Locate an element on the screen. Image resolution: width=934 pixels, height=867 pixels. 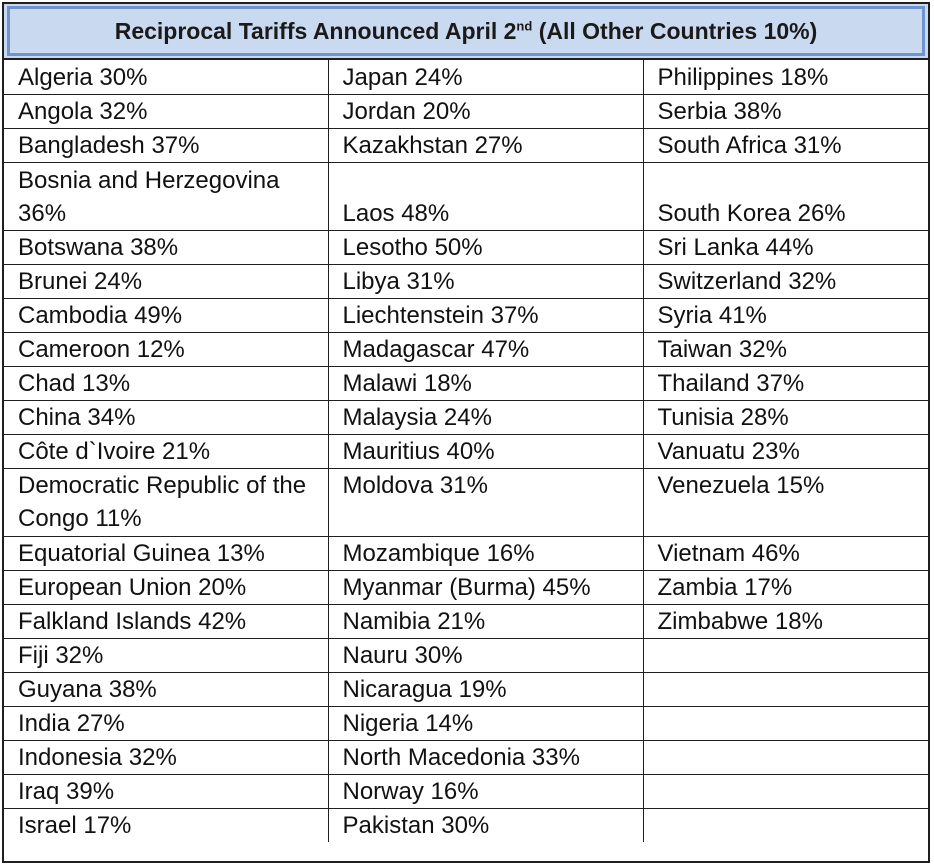
tariff-cell-2: Namibia 21% is located at coordinates (485, 621).